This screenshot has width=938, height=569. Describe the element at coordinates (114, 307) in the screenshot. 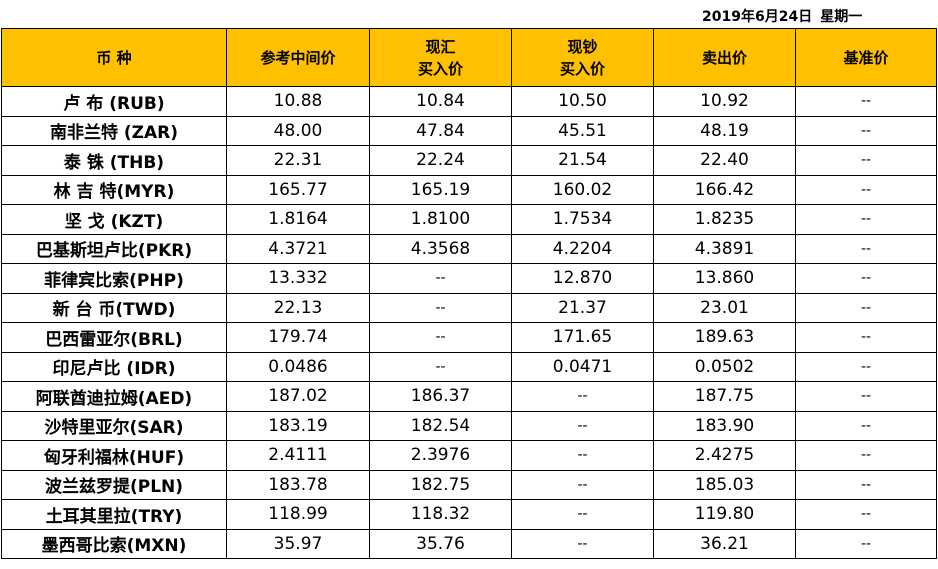

I see `currency-cell: 新 台 币(TWD)` at that location.